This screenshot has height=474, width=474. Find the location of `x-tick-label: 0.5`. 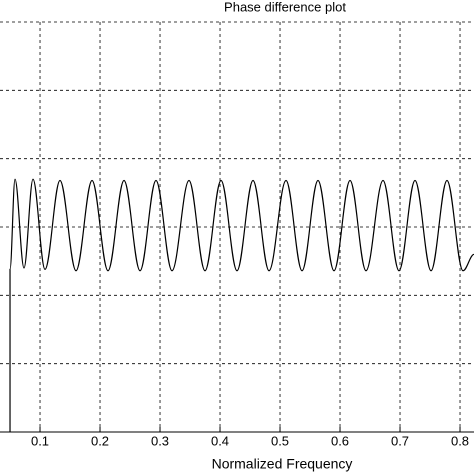

x-tick-label: 0.5 is located at coordinates (280, 440).